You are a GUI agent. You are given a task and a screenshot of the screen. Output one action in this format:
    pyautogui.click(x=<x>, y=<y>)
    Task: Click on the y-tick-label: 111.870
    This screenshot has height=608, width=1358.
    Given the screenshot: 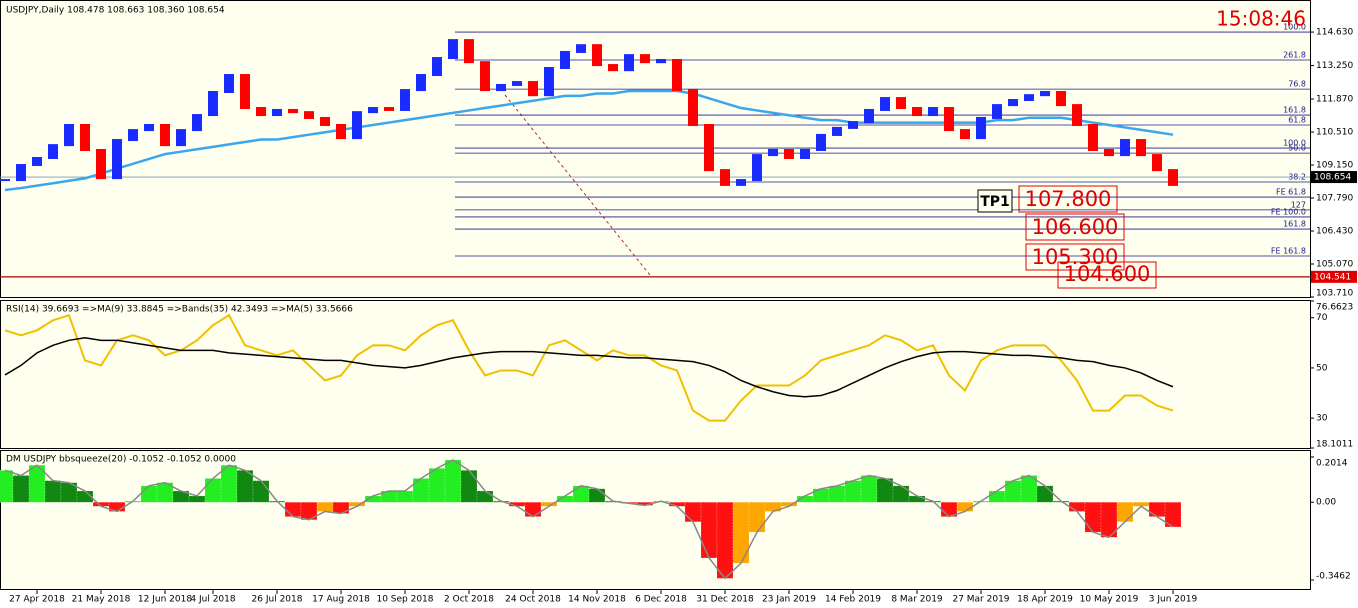 What is the action you would take?
    pyautogui.click(x=1334, y=100)
    